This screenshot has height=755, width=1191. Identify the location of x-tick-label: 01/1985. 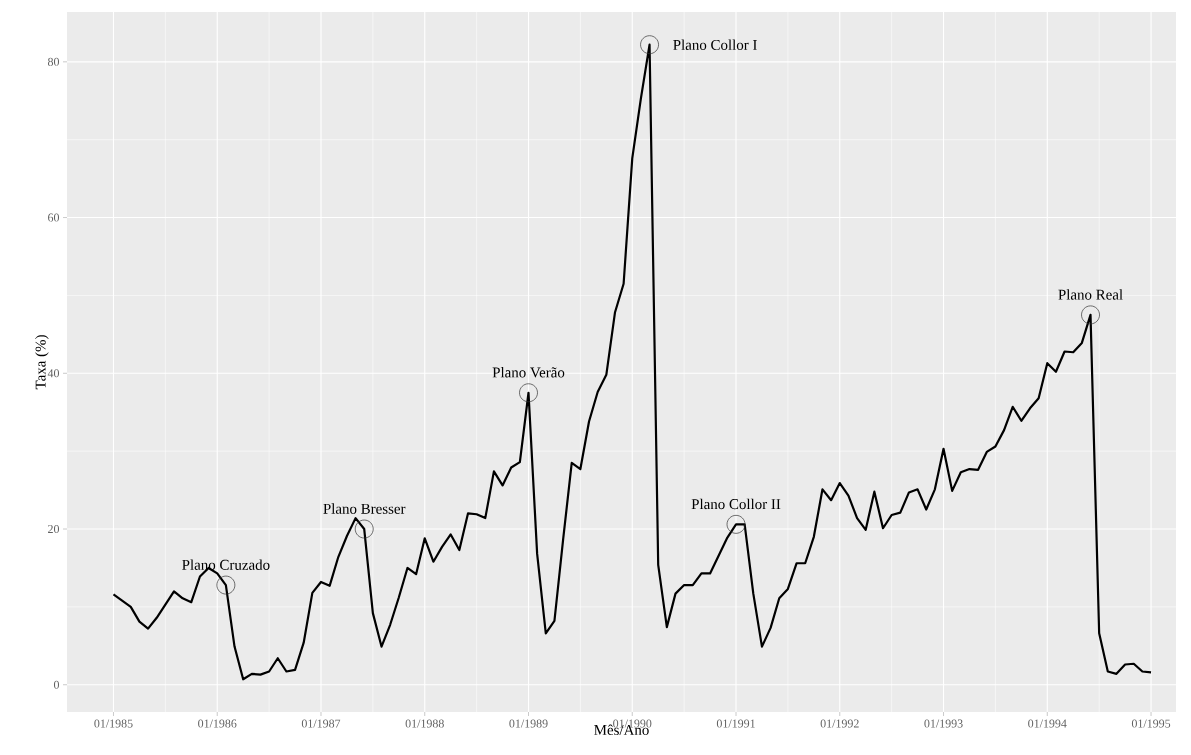
(113, 723).